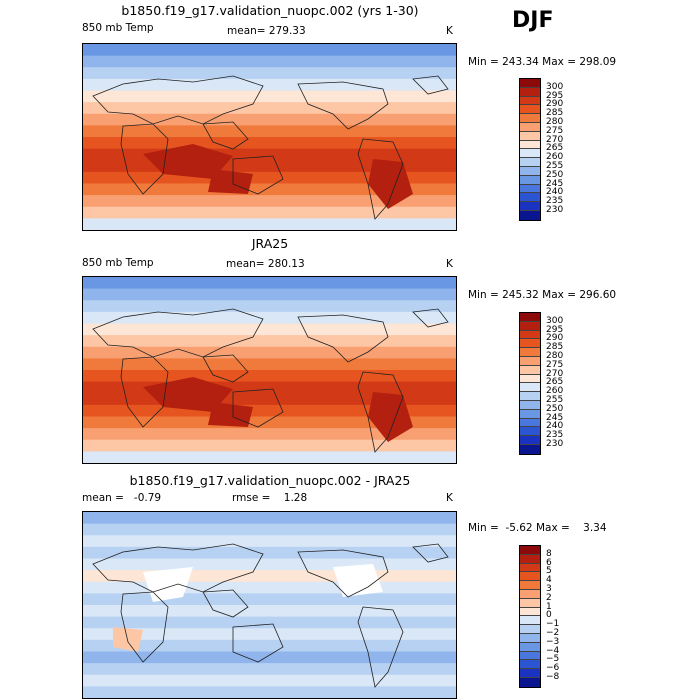 The height and width of the screenshot is (700, 700). I want to click on panel-3-map, so click(269, 605).